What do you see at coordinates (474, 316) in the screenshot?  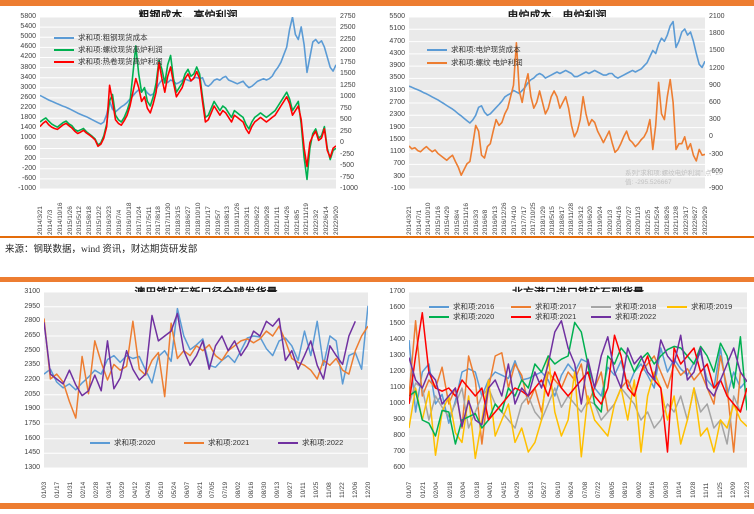 I see `legend-label: 求和项:2020` at bounding box center [474, 316].